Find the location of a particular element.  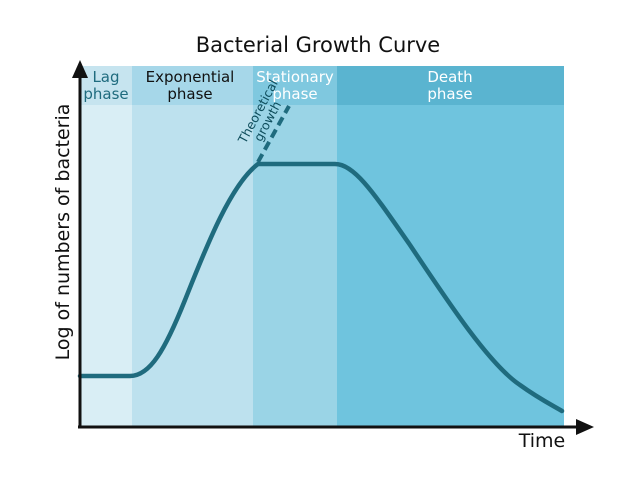

theoretical-growth-line is located at coordinates (273, 134).